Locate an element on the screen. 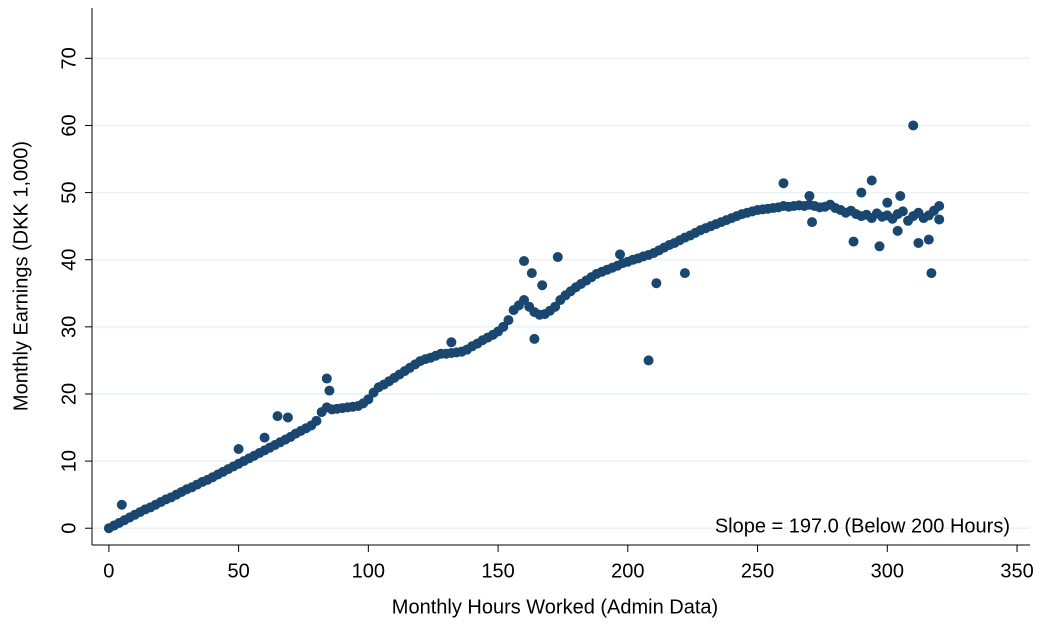 This screenshot has width=1042, height=627. y-tick-label: 70 is located at coordinates (69, 58).